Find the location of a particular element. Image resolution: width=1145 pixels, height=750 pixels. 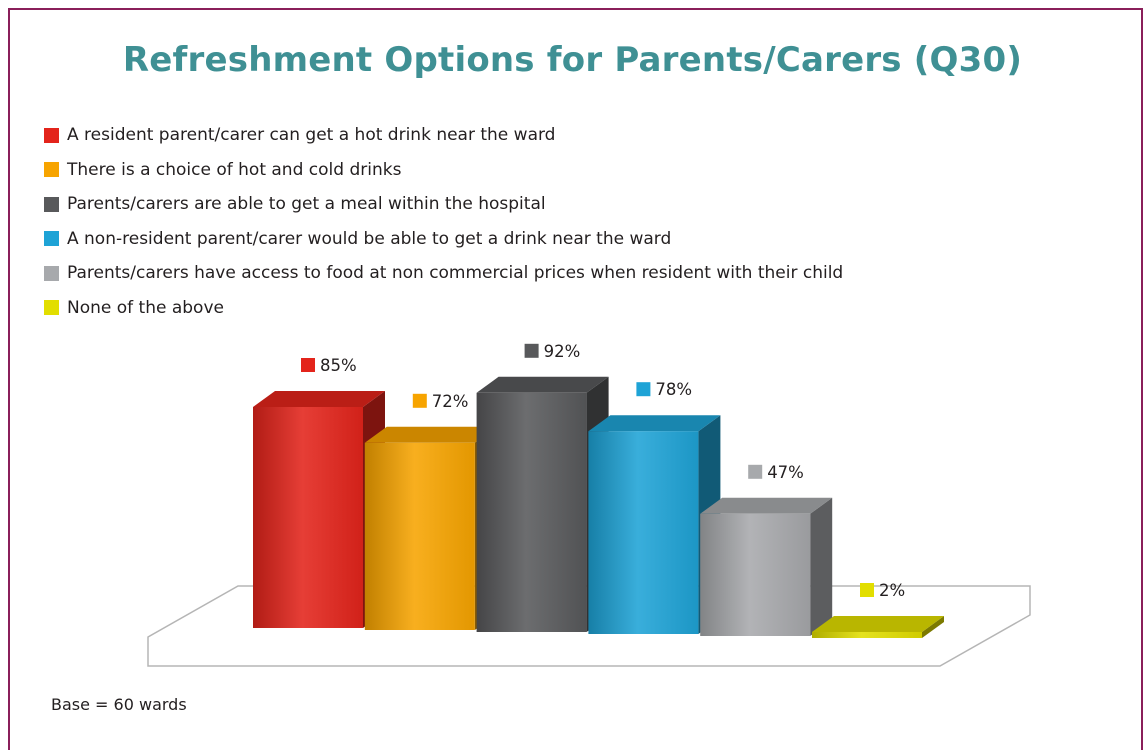

value-label: 72% is located at coordinates (450, 401).